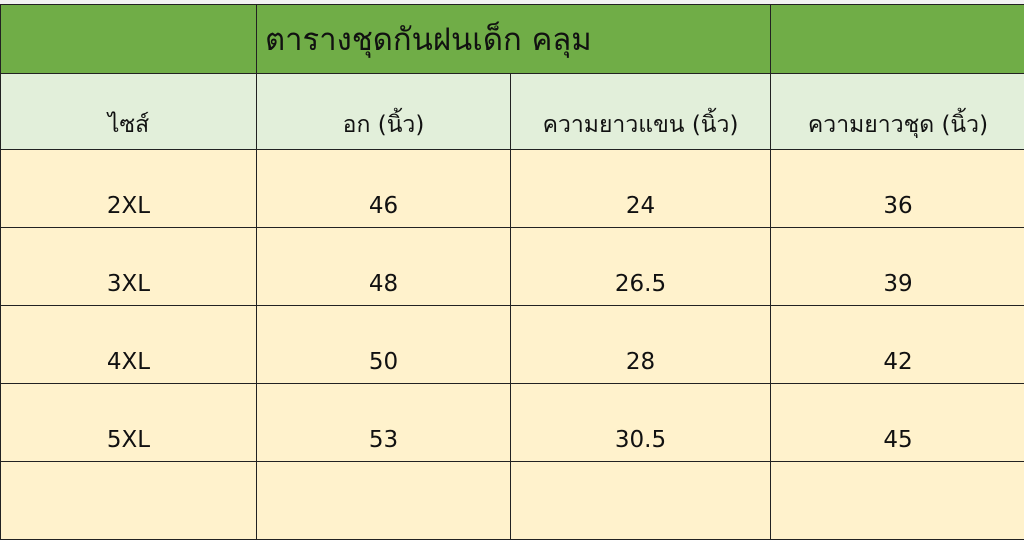 This screenshot has width=1024, height=540. I want to click on cell-length: 36, so click(897, 189).